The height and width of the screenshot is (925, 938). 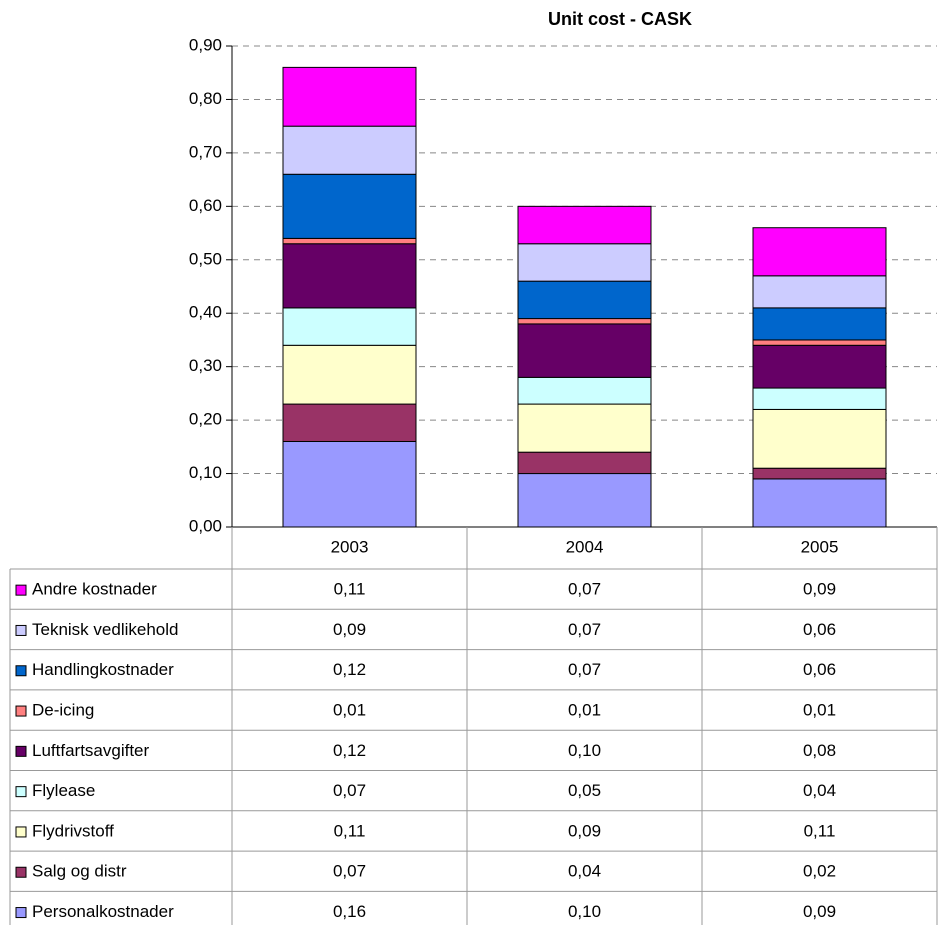 I want to click on legend-label: De-icing, so click(x=63, y=710).